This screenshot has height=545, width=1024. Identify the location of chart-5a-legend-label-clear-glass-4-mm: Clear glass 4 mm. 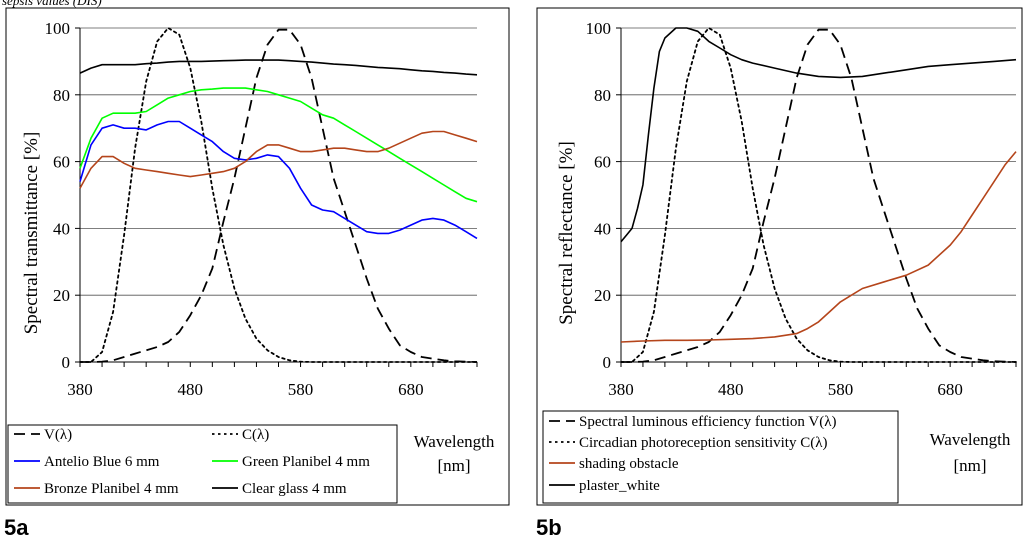
(294, 489).